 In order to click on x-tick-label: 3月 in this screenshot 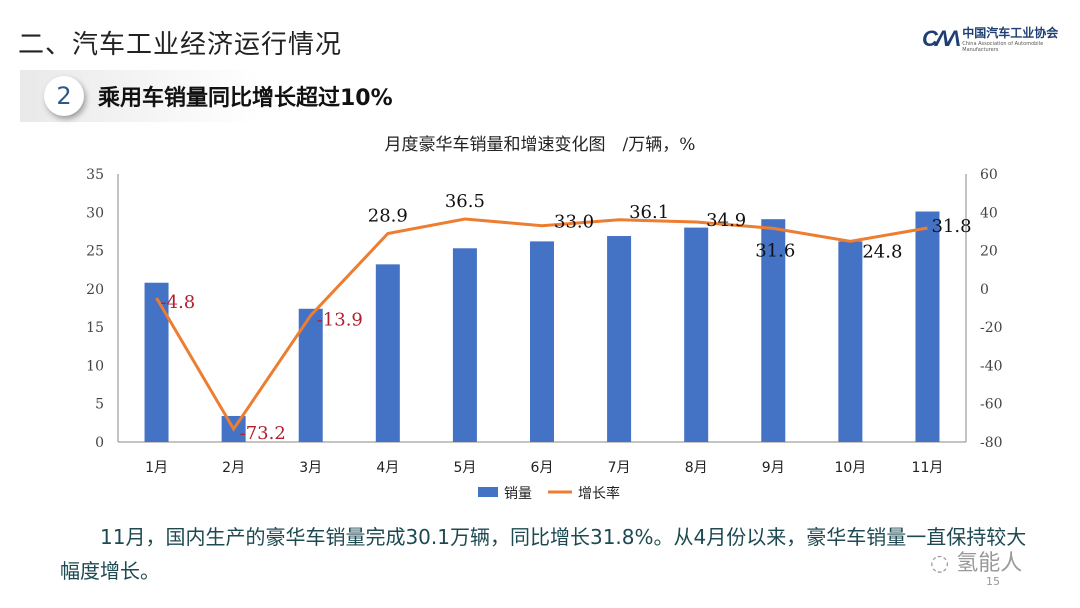, I will do `click(310, 468)`.